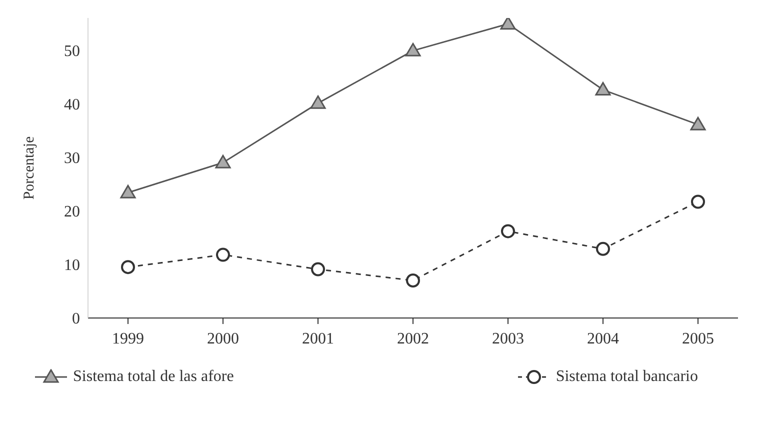 This screenshot has width=766, height=426. What do you see at coordinates (223, 339) in the screenshot?
I see `x-tick-label: 2000` at bounding box center [223, 339].